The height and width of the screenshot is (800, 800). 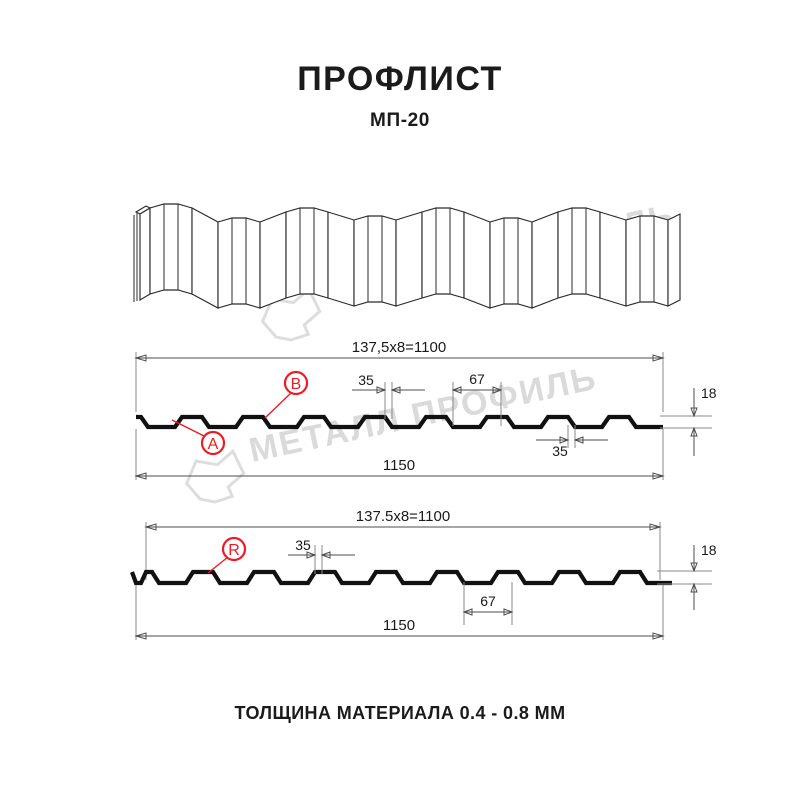 What do you see at coordinates (560, 451) in the screenshot?
I see `dimension-rib-width-top-right-label: 35` at bounding box center [560, 451].